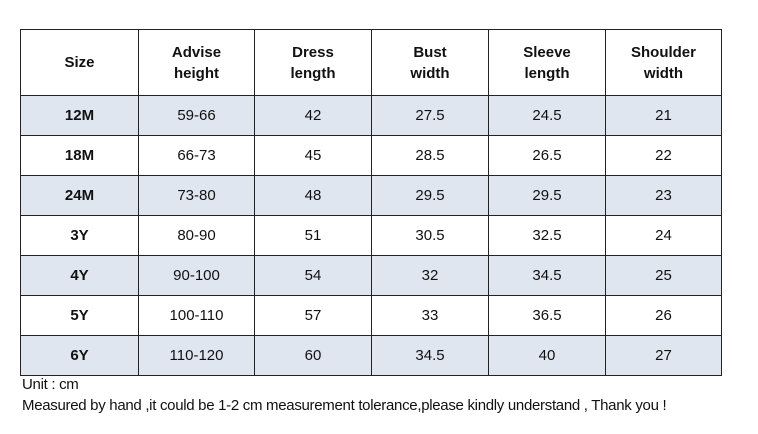 The width and height of the screenshot is (758, 434). Describe the element at coordinates (547, 115) in the screenshot. I see `value-cell: 24.5` at that location.